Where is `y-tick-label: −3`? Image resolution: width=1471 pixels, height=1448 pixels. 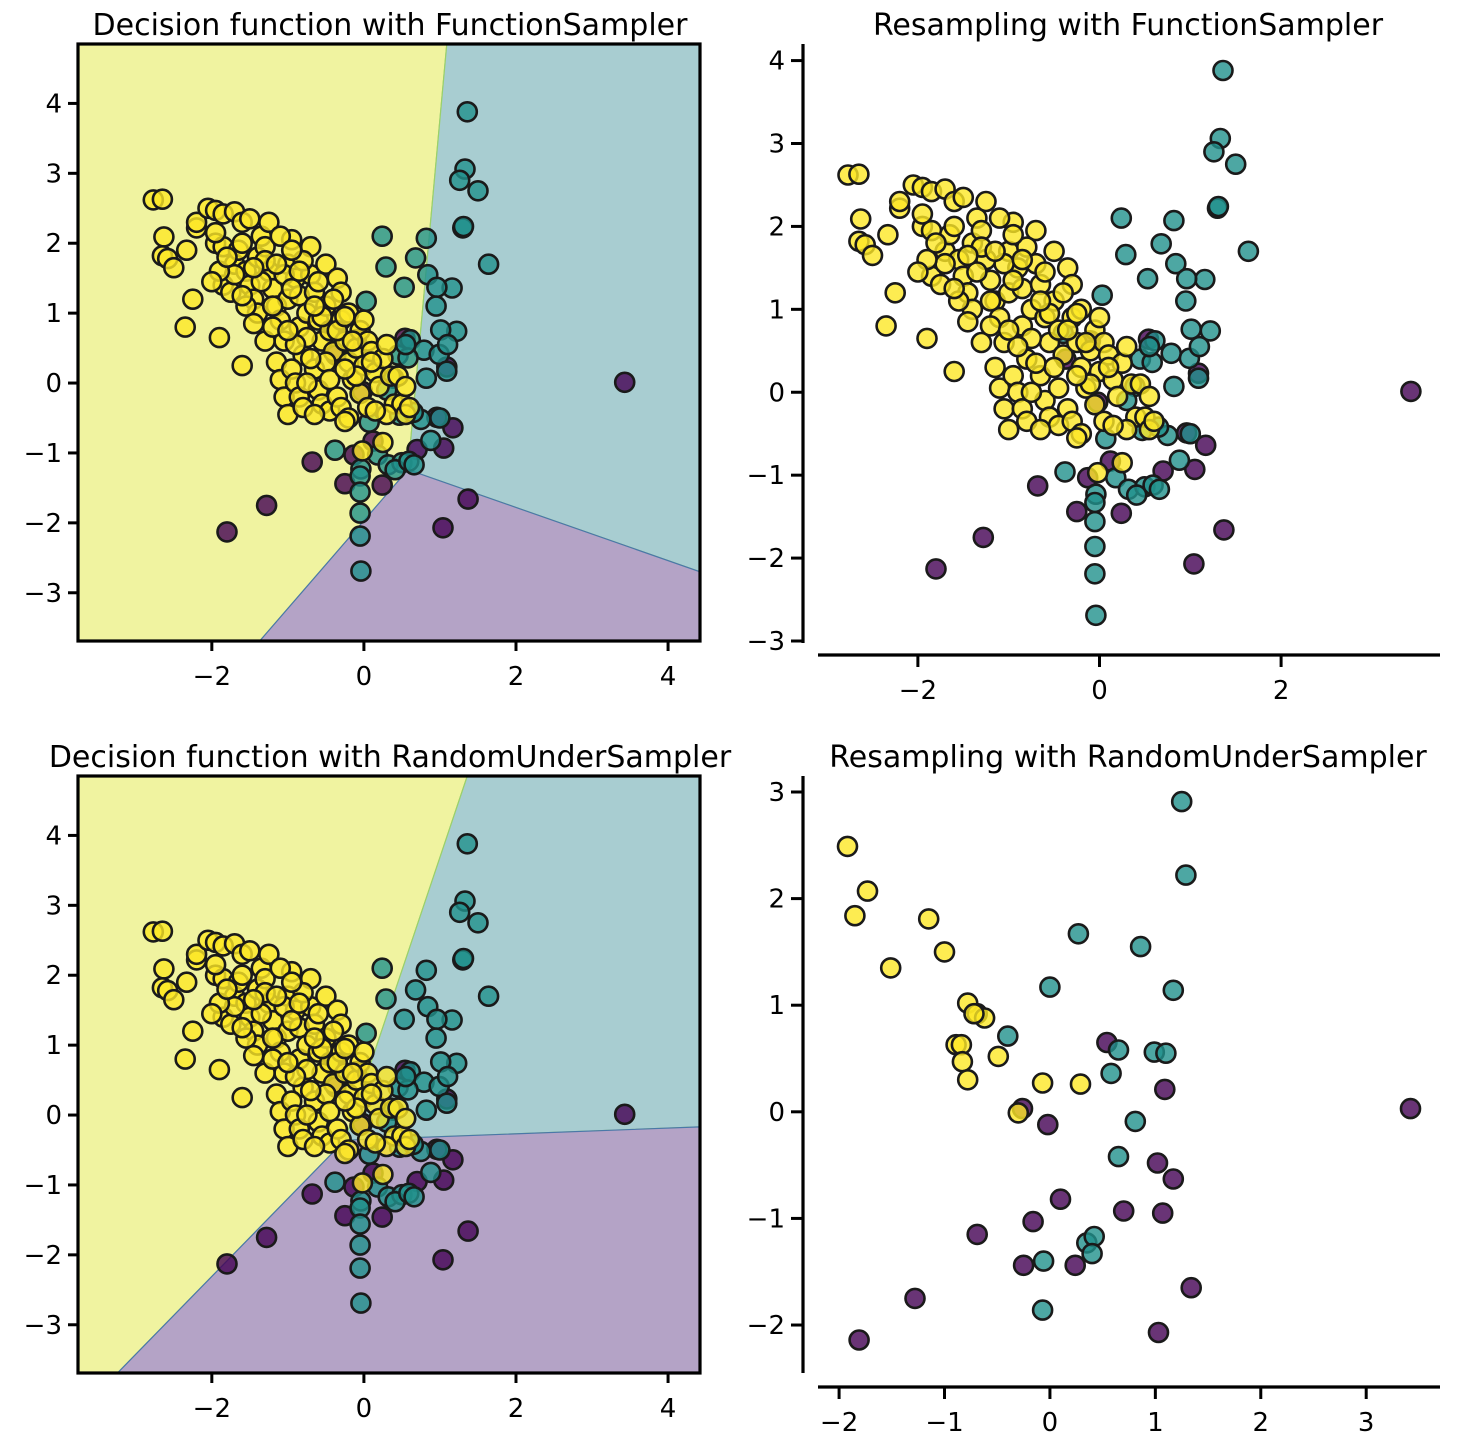
y-tick-label: −3 is located at coordinates (43, 1326).